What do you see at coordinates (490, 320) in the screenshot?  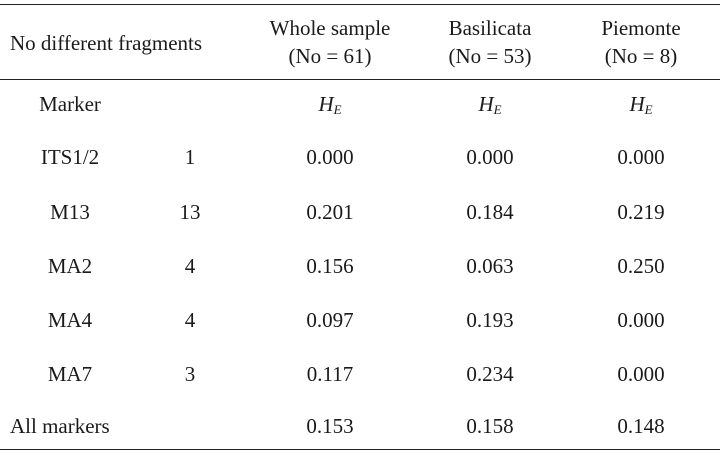 I see `table-row-basilicata: 0.193` at bounding box center [490, 320].